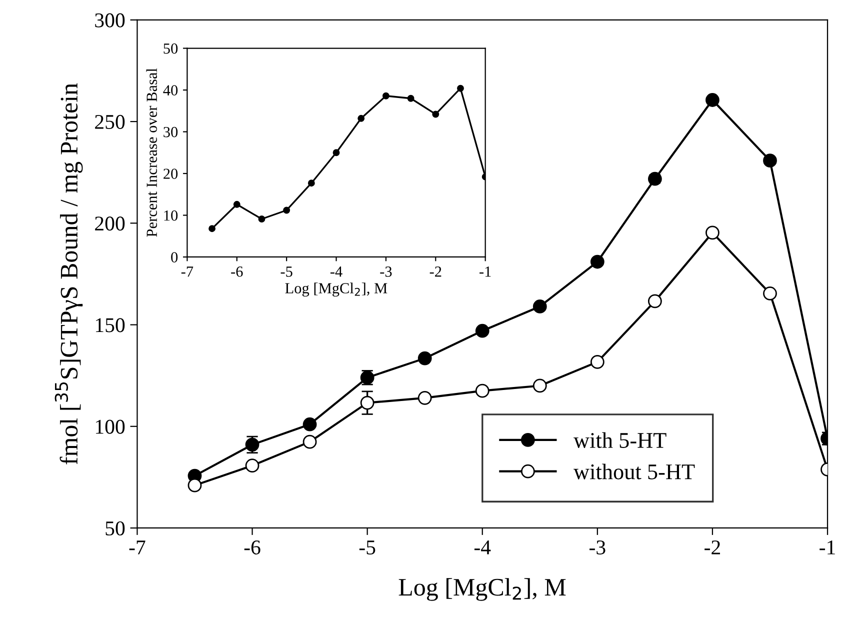 This screenshot has width=847, height=623. What do you see at coordinates (174, 257) in the screenshot?
I see `y-tick-label: 0` at bounding box center [174, 257].